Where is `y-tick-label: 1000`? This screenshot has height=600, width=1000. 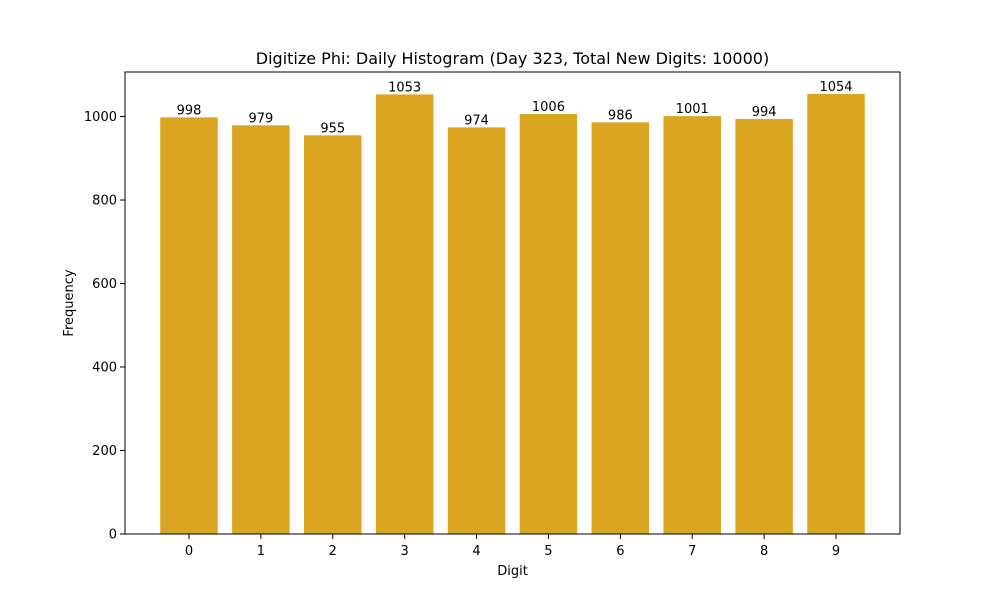
y-tick-label: 1000 is located at coordinates (100, 117).